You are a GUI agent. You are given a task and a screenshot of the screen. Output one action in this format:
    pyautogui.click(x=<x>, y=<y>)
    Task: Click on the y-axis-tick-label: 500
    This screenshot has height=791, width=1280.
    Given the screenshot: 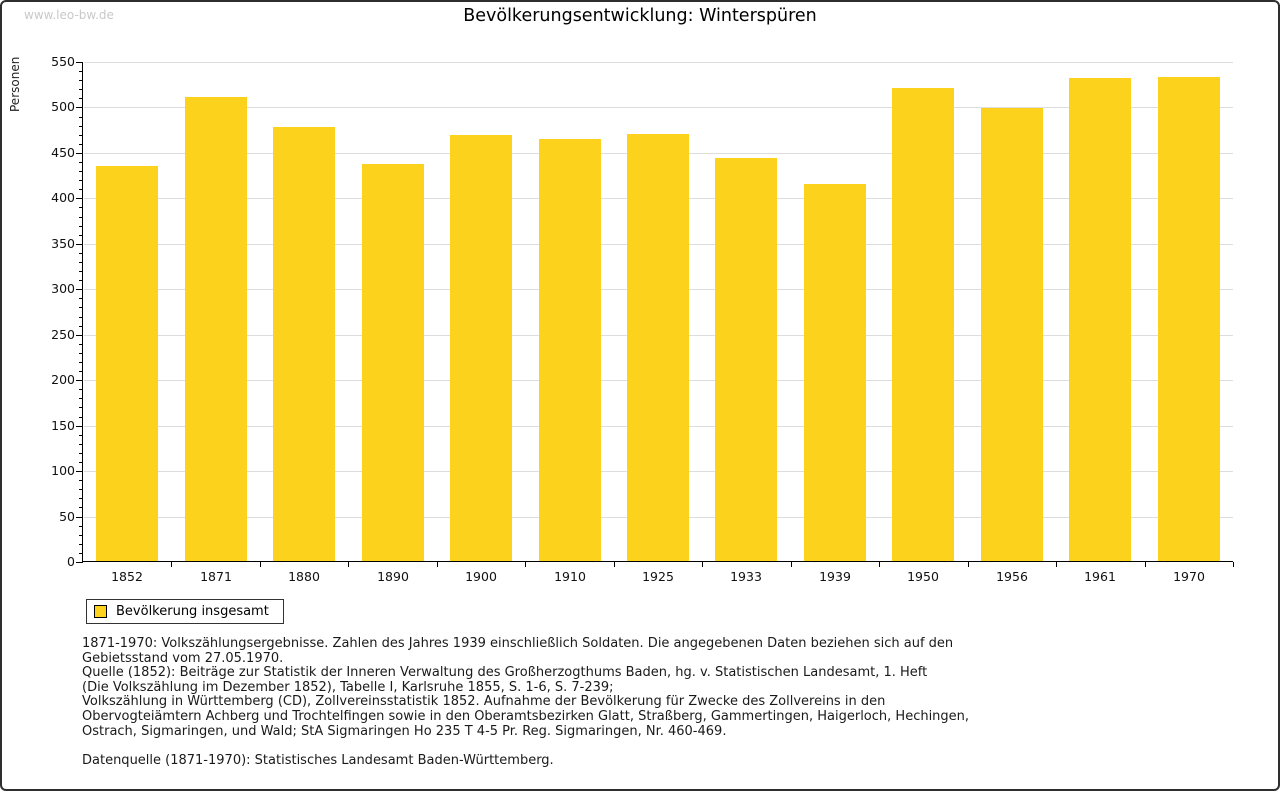 What is the action you would take?
    pyautogui.click(x=63, y=107)
    